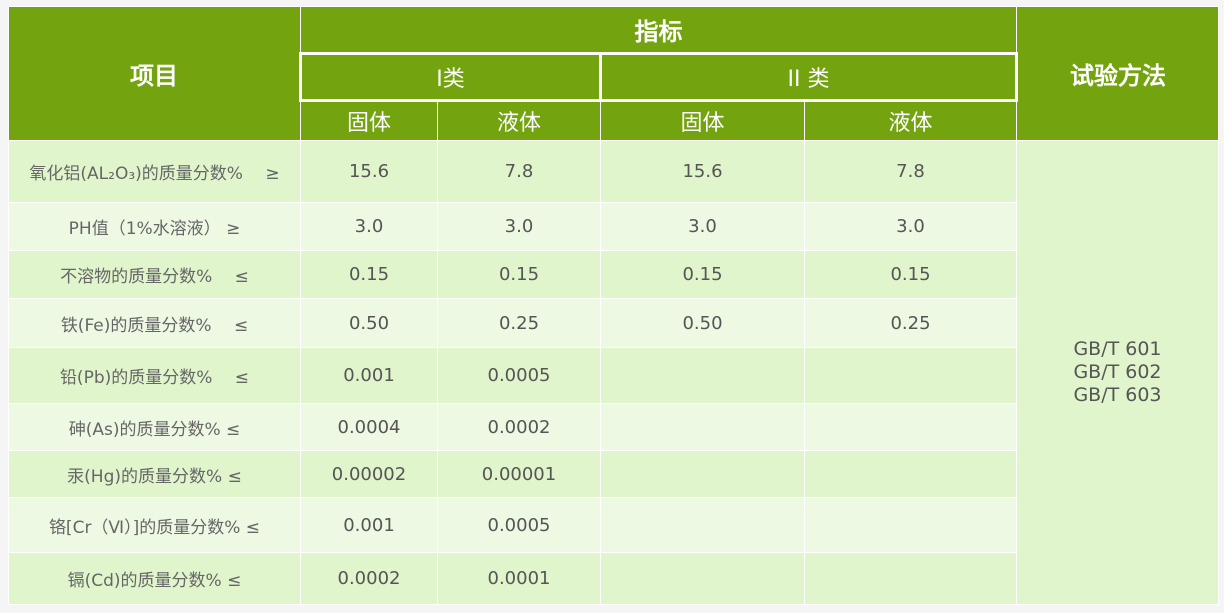 This screenshot has width=1224, height=613. What do you see at coordinates (154, 427) in the screenshot?
I see `row-label: 砷(As)的质量分数% ≤` at bounding box center [154, 427].